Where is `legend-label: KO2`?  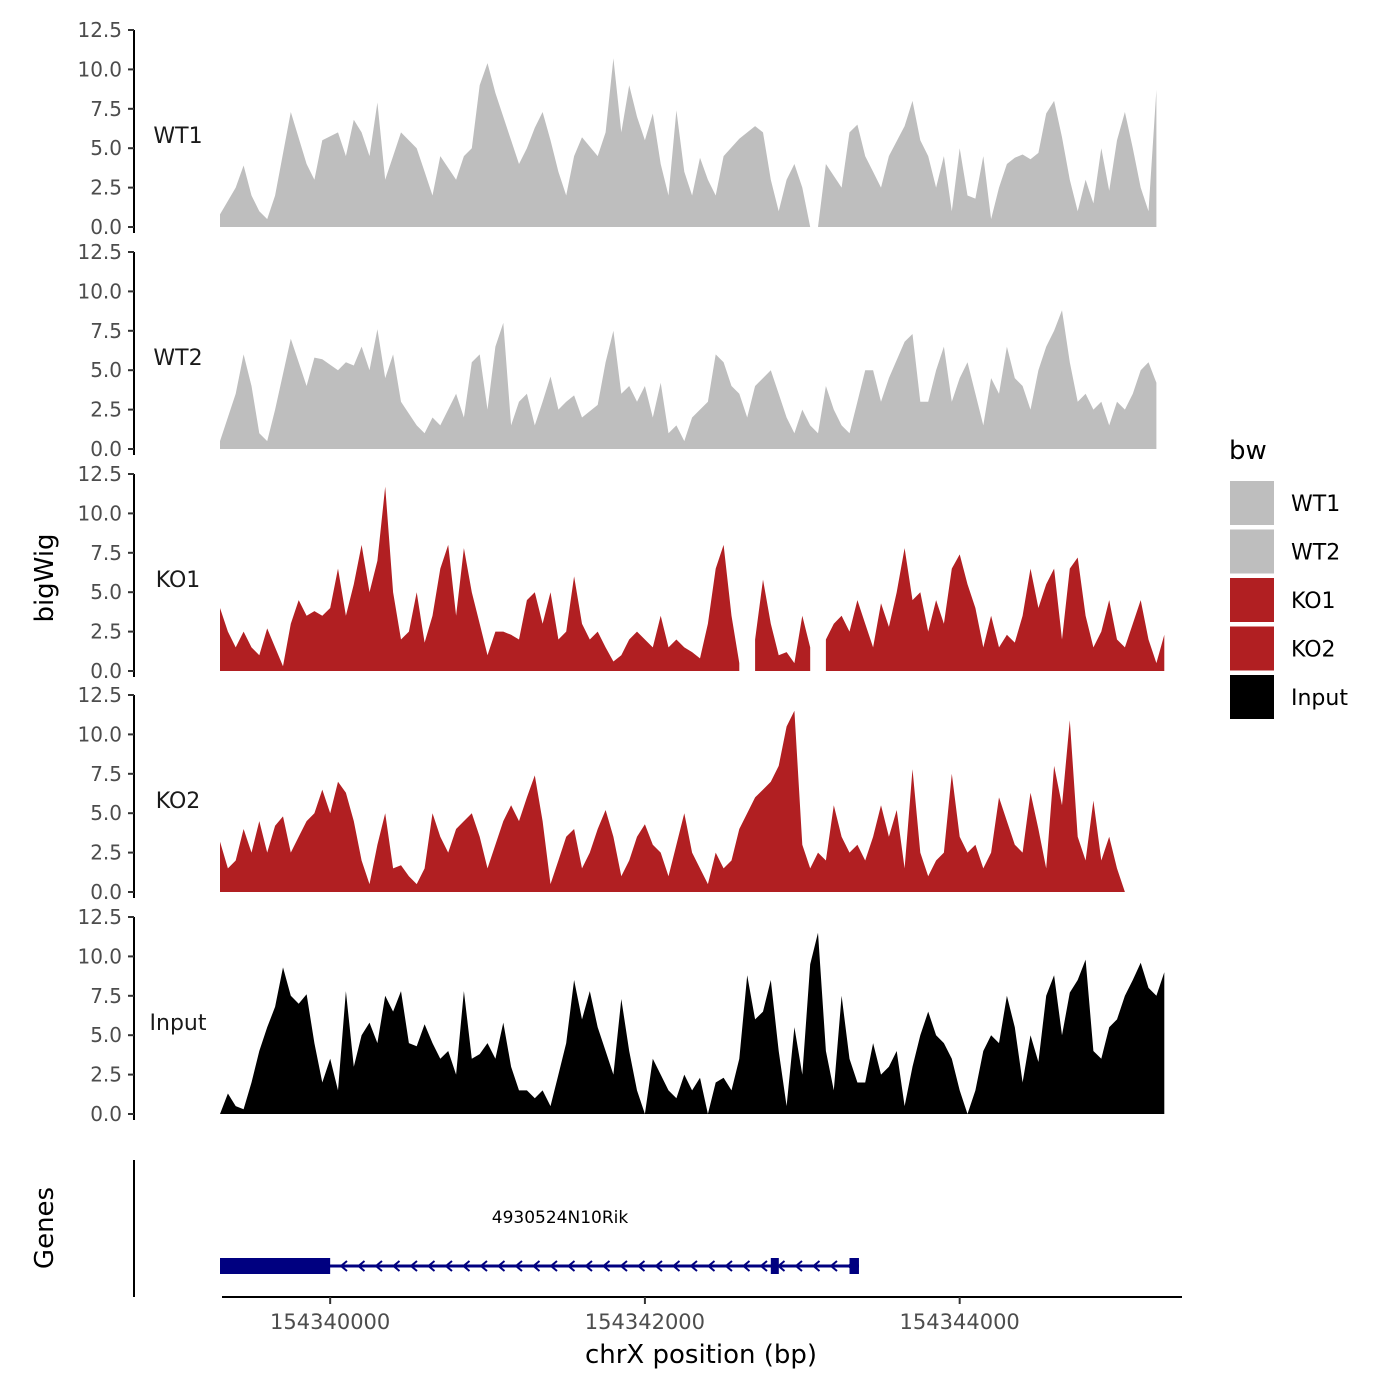 legend-label: KO2 is located at coordinates (1313, 650).